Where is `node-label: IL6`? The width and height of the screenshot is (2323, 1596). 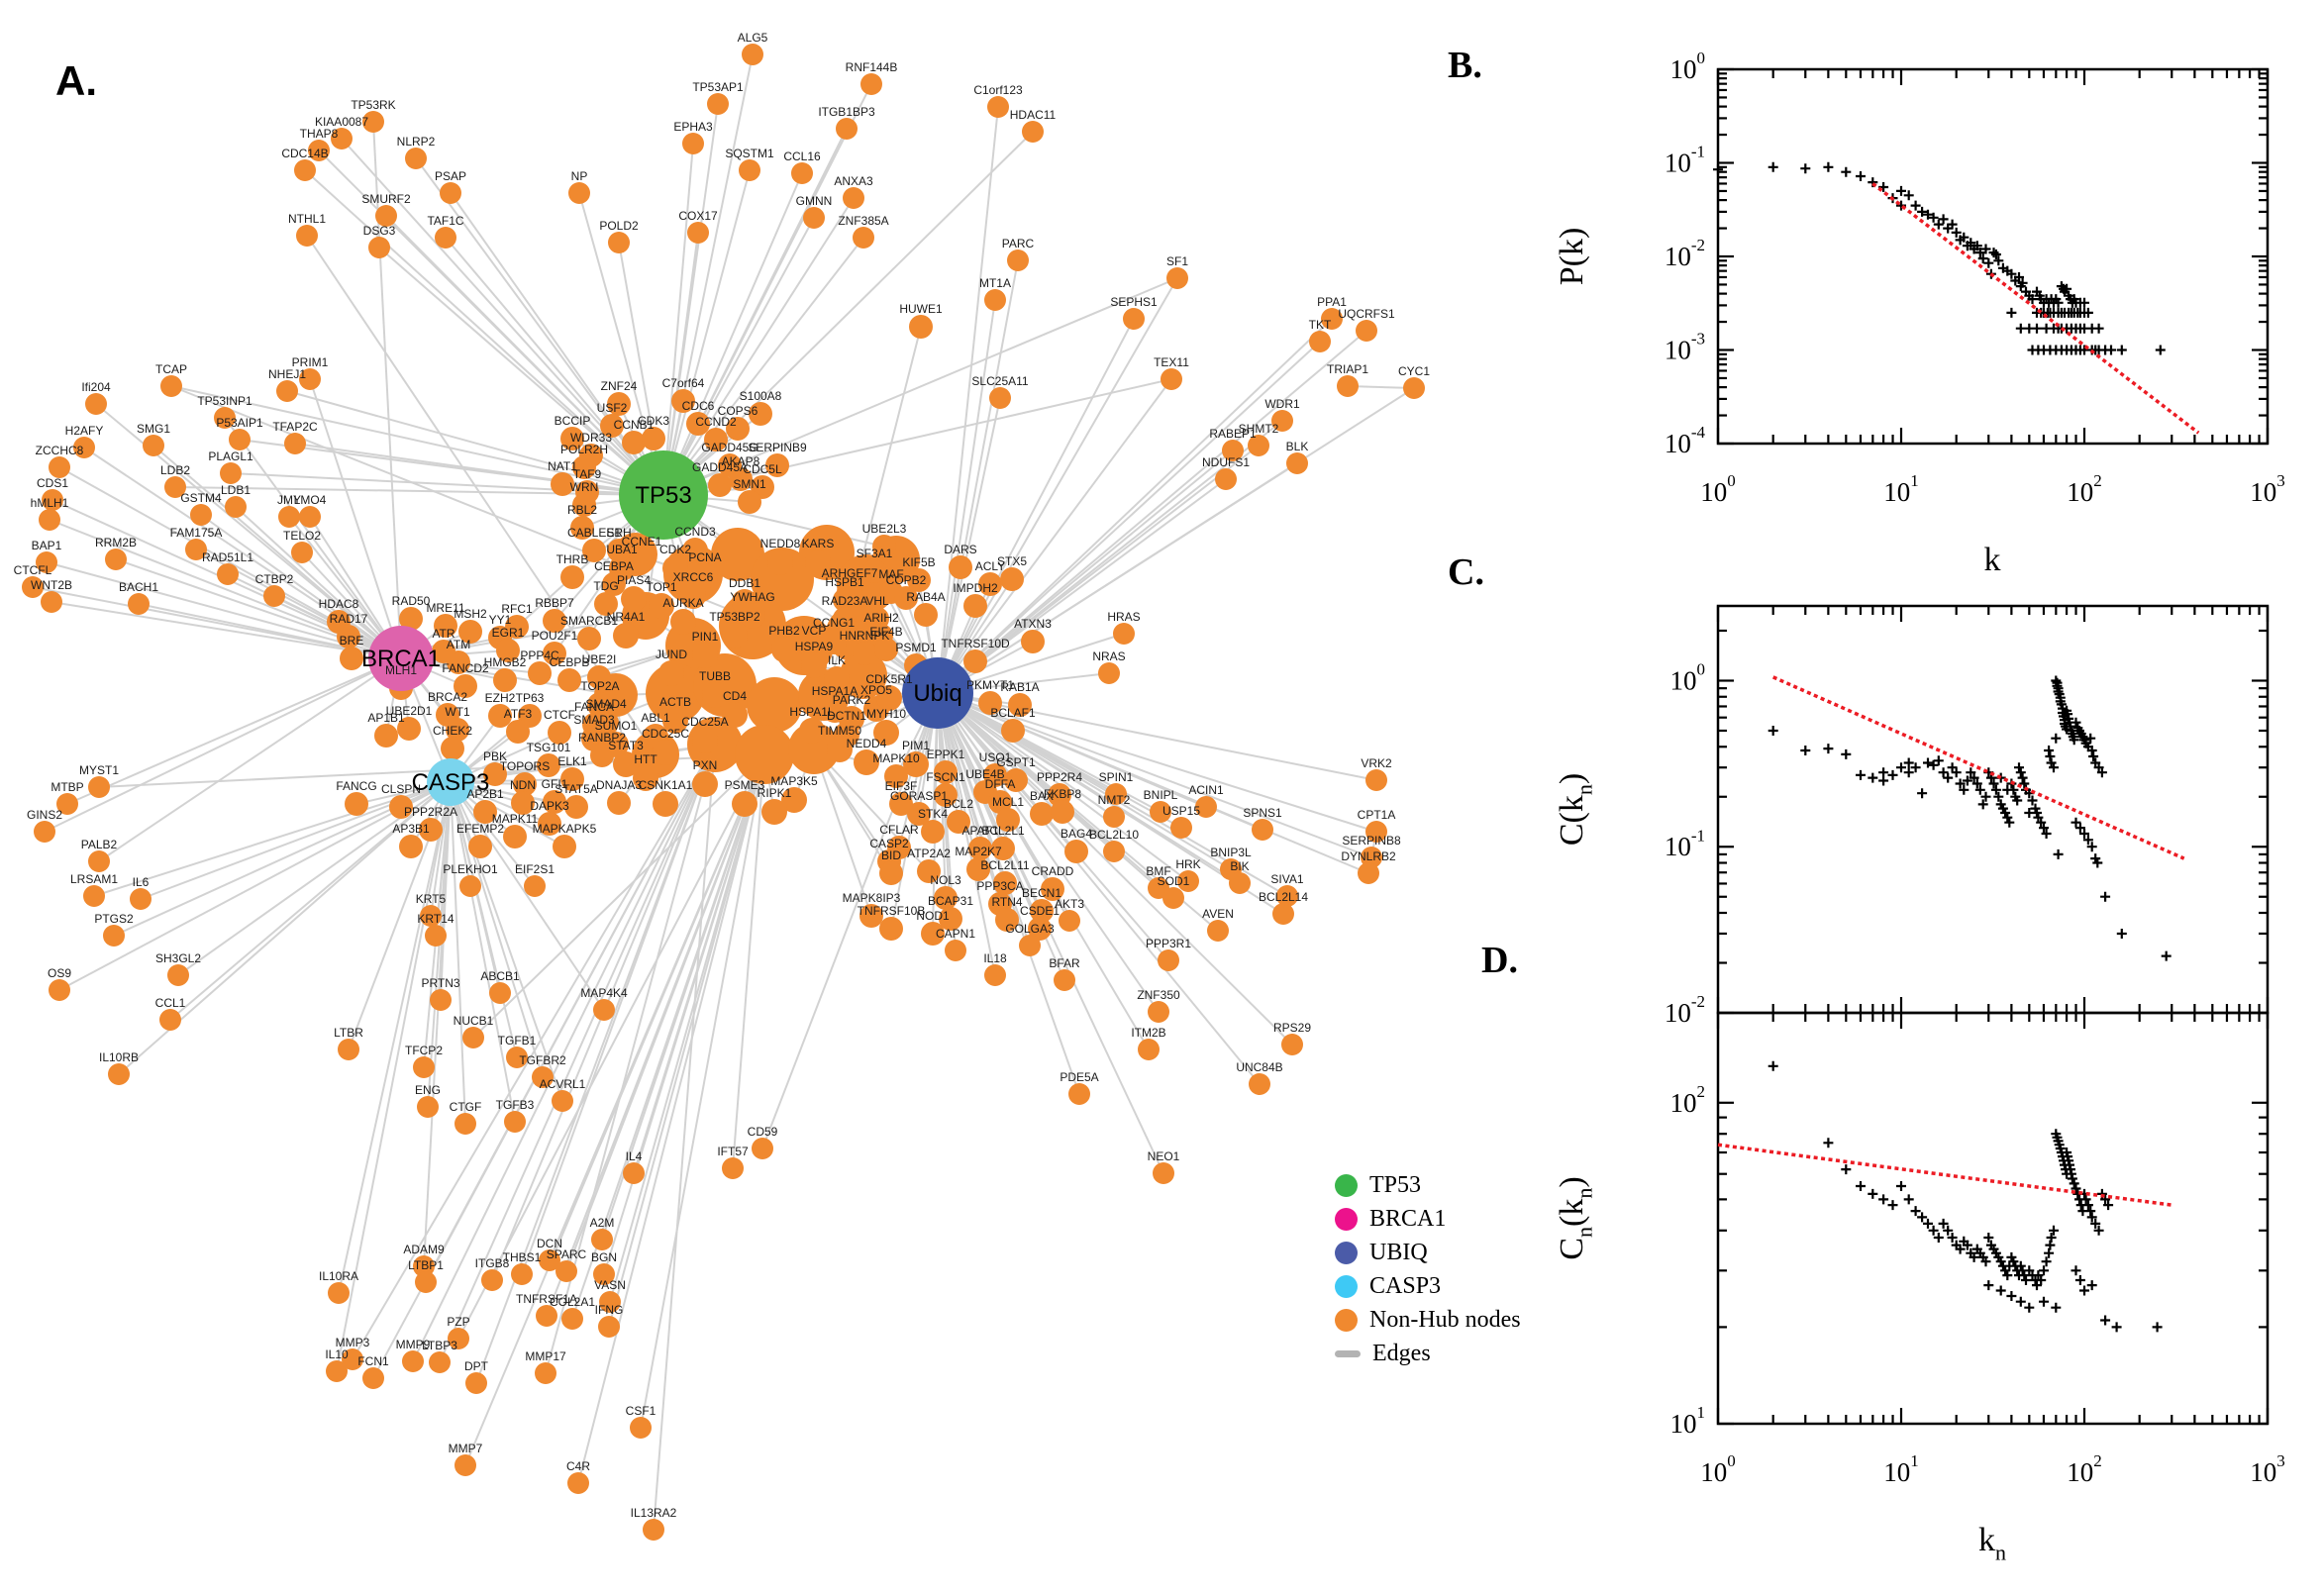
node-label: IL6 is located at coordinates (141, 882).